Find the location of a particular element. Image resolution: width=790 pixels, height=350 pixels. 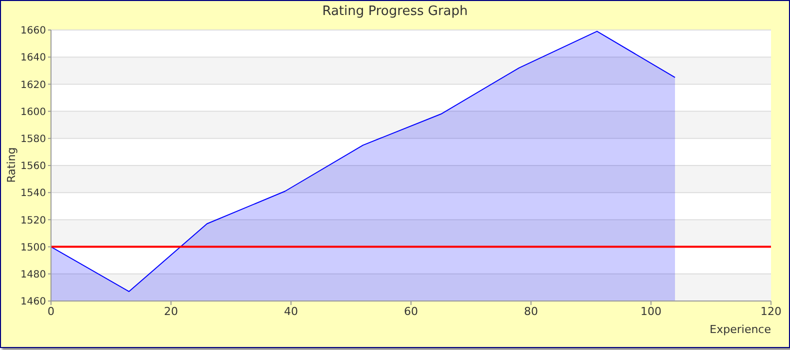

x-axis-title: Experience is located at coordinates (740, 329).